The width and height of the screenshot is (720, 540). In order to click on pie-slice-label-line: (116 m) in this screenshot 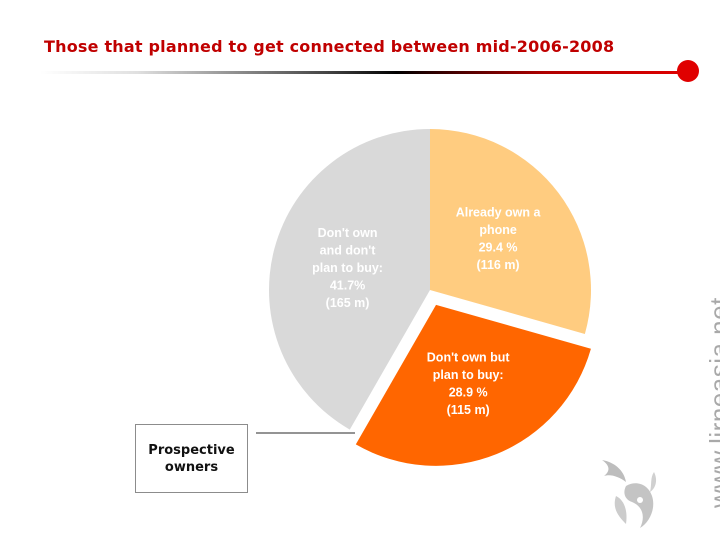, I will do `click(498, 265)`.